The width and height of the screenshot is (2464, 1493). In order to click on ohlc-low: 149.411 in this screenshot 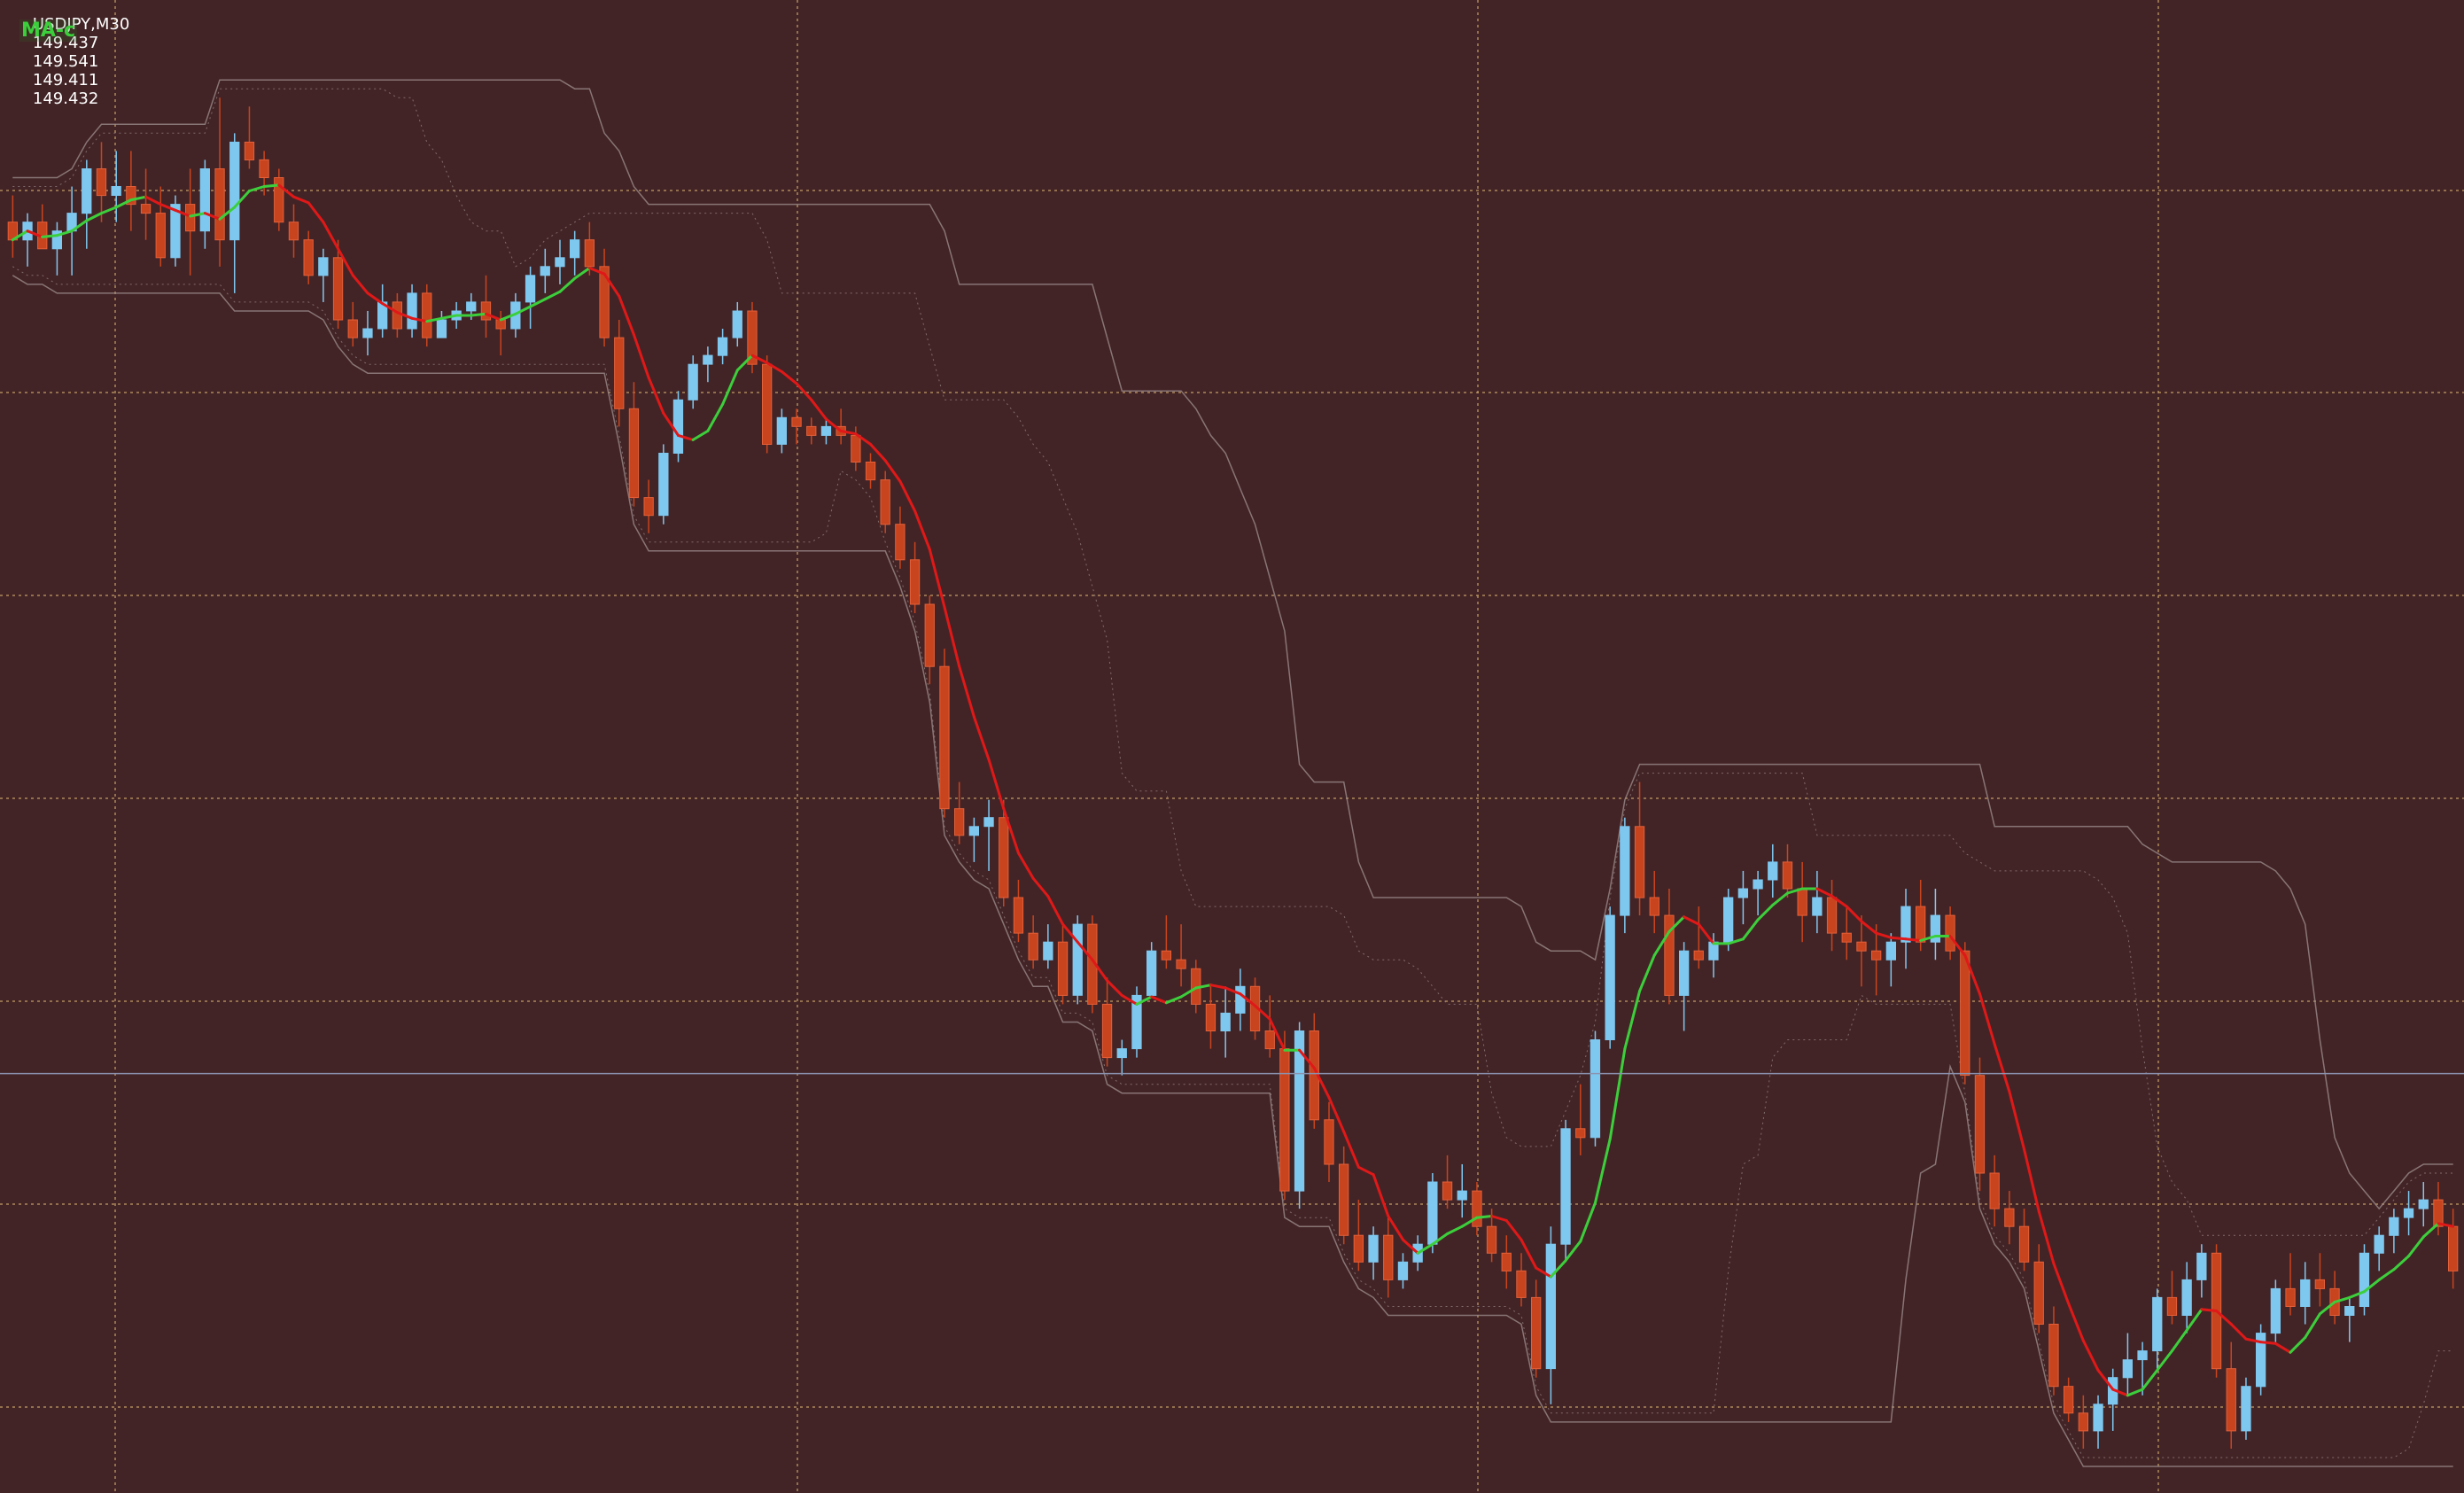, I will do `click(65, 80)`.